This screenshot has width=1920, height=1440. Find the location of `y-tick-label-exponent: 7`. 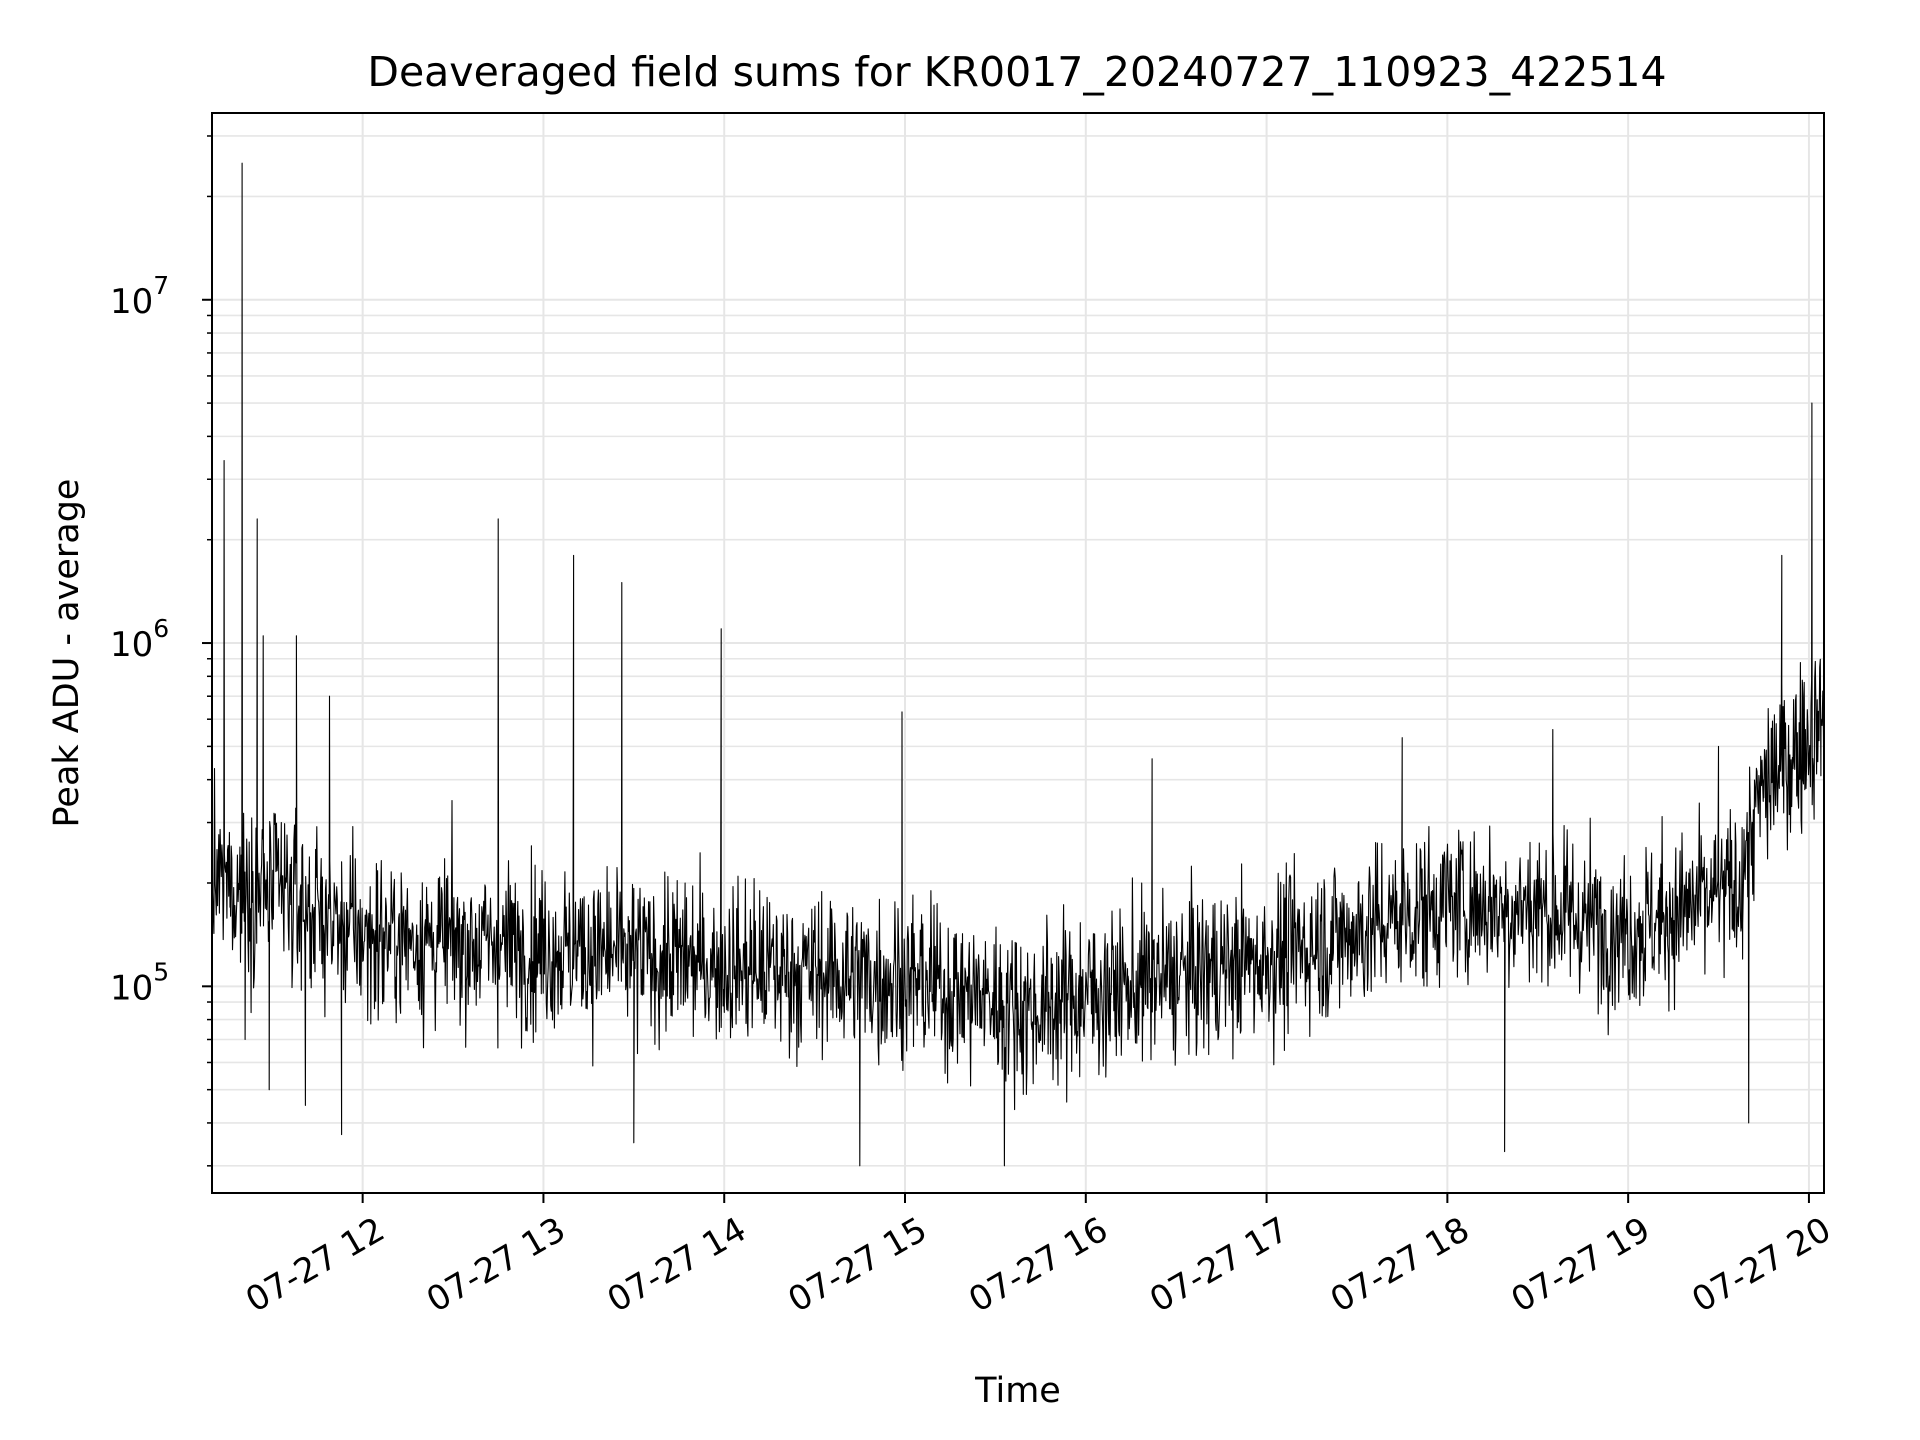

y-tick-label-exponent: 7 is located at coordinates (161, 285).